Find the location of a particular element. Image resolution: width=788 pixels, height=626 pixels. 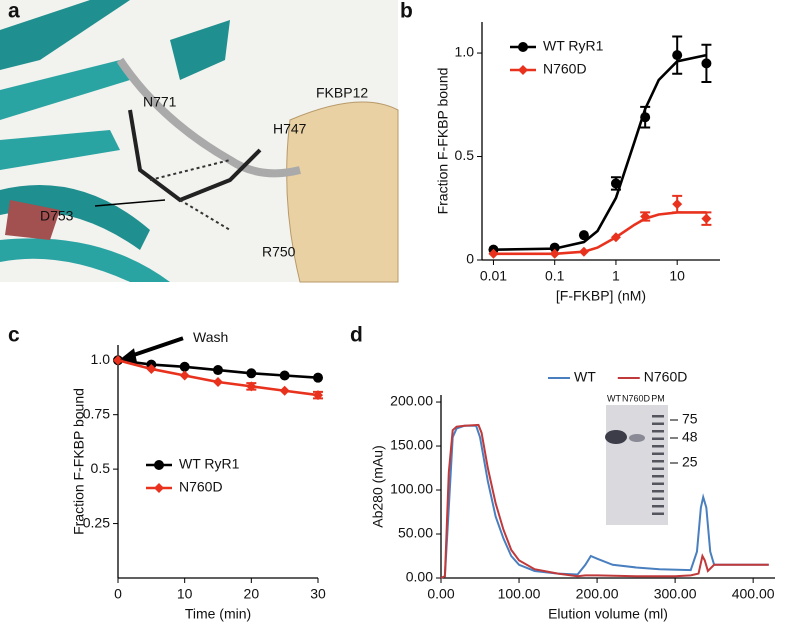

gel-marker-label: 75 is located at coordinates (690, 419).